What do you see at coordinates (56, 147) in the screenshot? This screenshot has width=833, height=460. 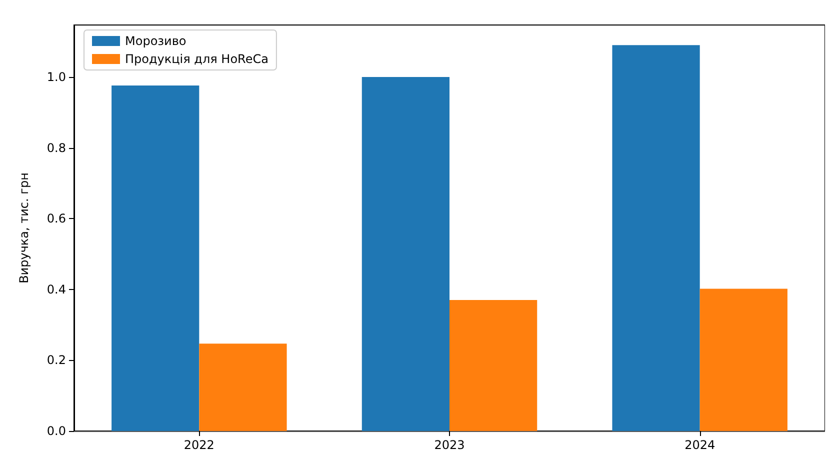 I see `y-tick-label: 0.8` at bounding box center [56, 147].